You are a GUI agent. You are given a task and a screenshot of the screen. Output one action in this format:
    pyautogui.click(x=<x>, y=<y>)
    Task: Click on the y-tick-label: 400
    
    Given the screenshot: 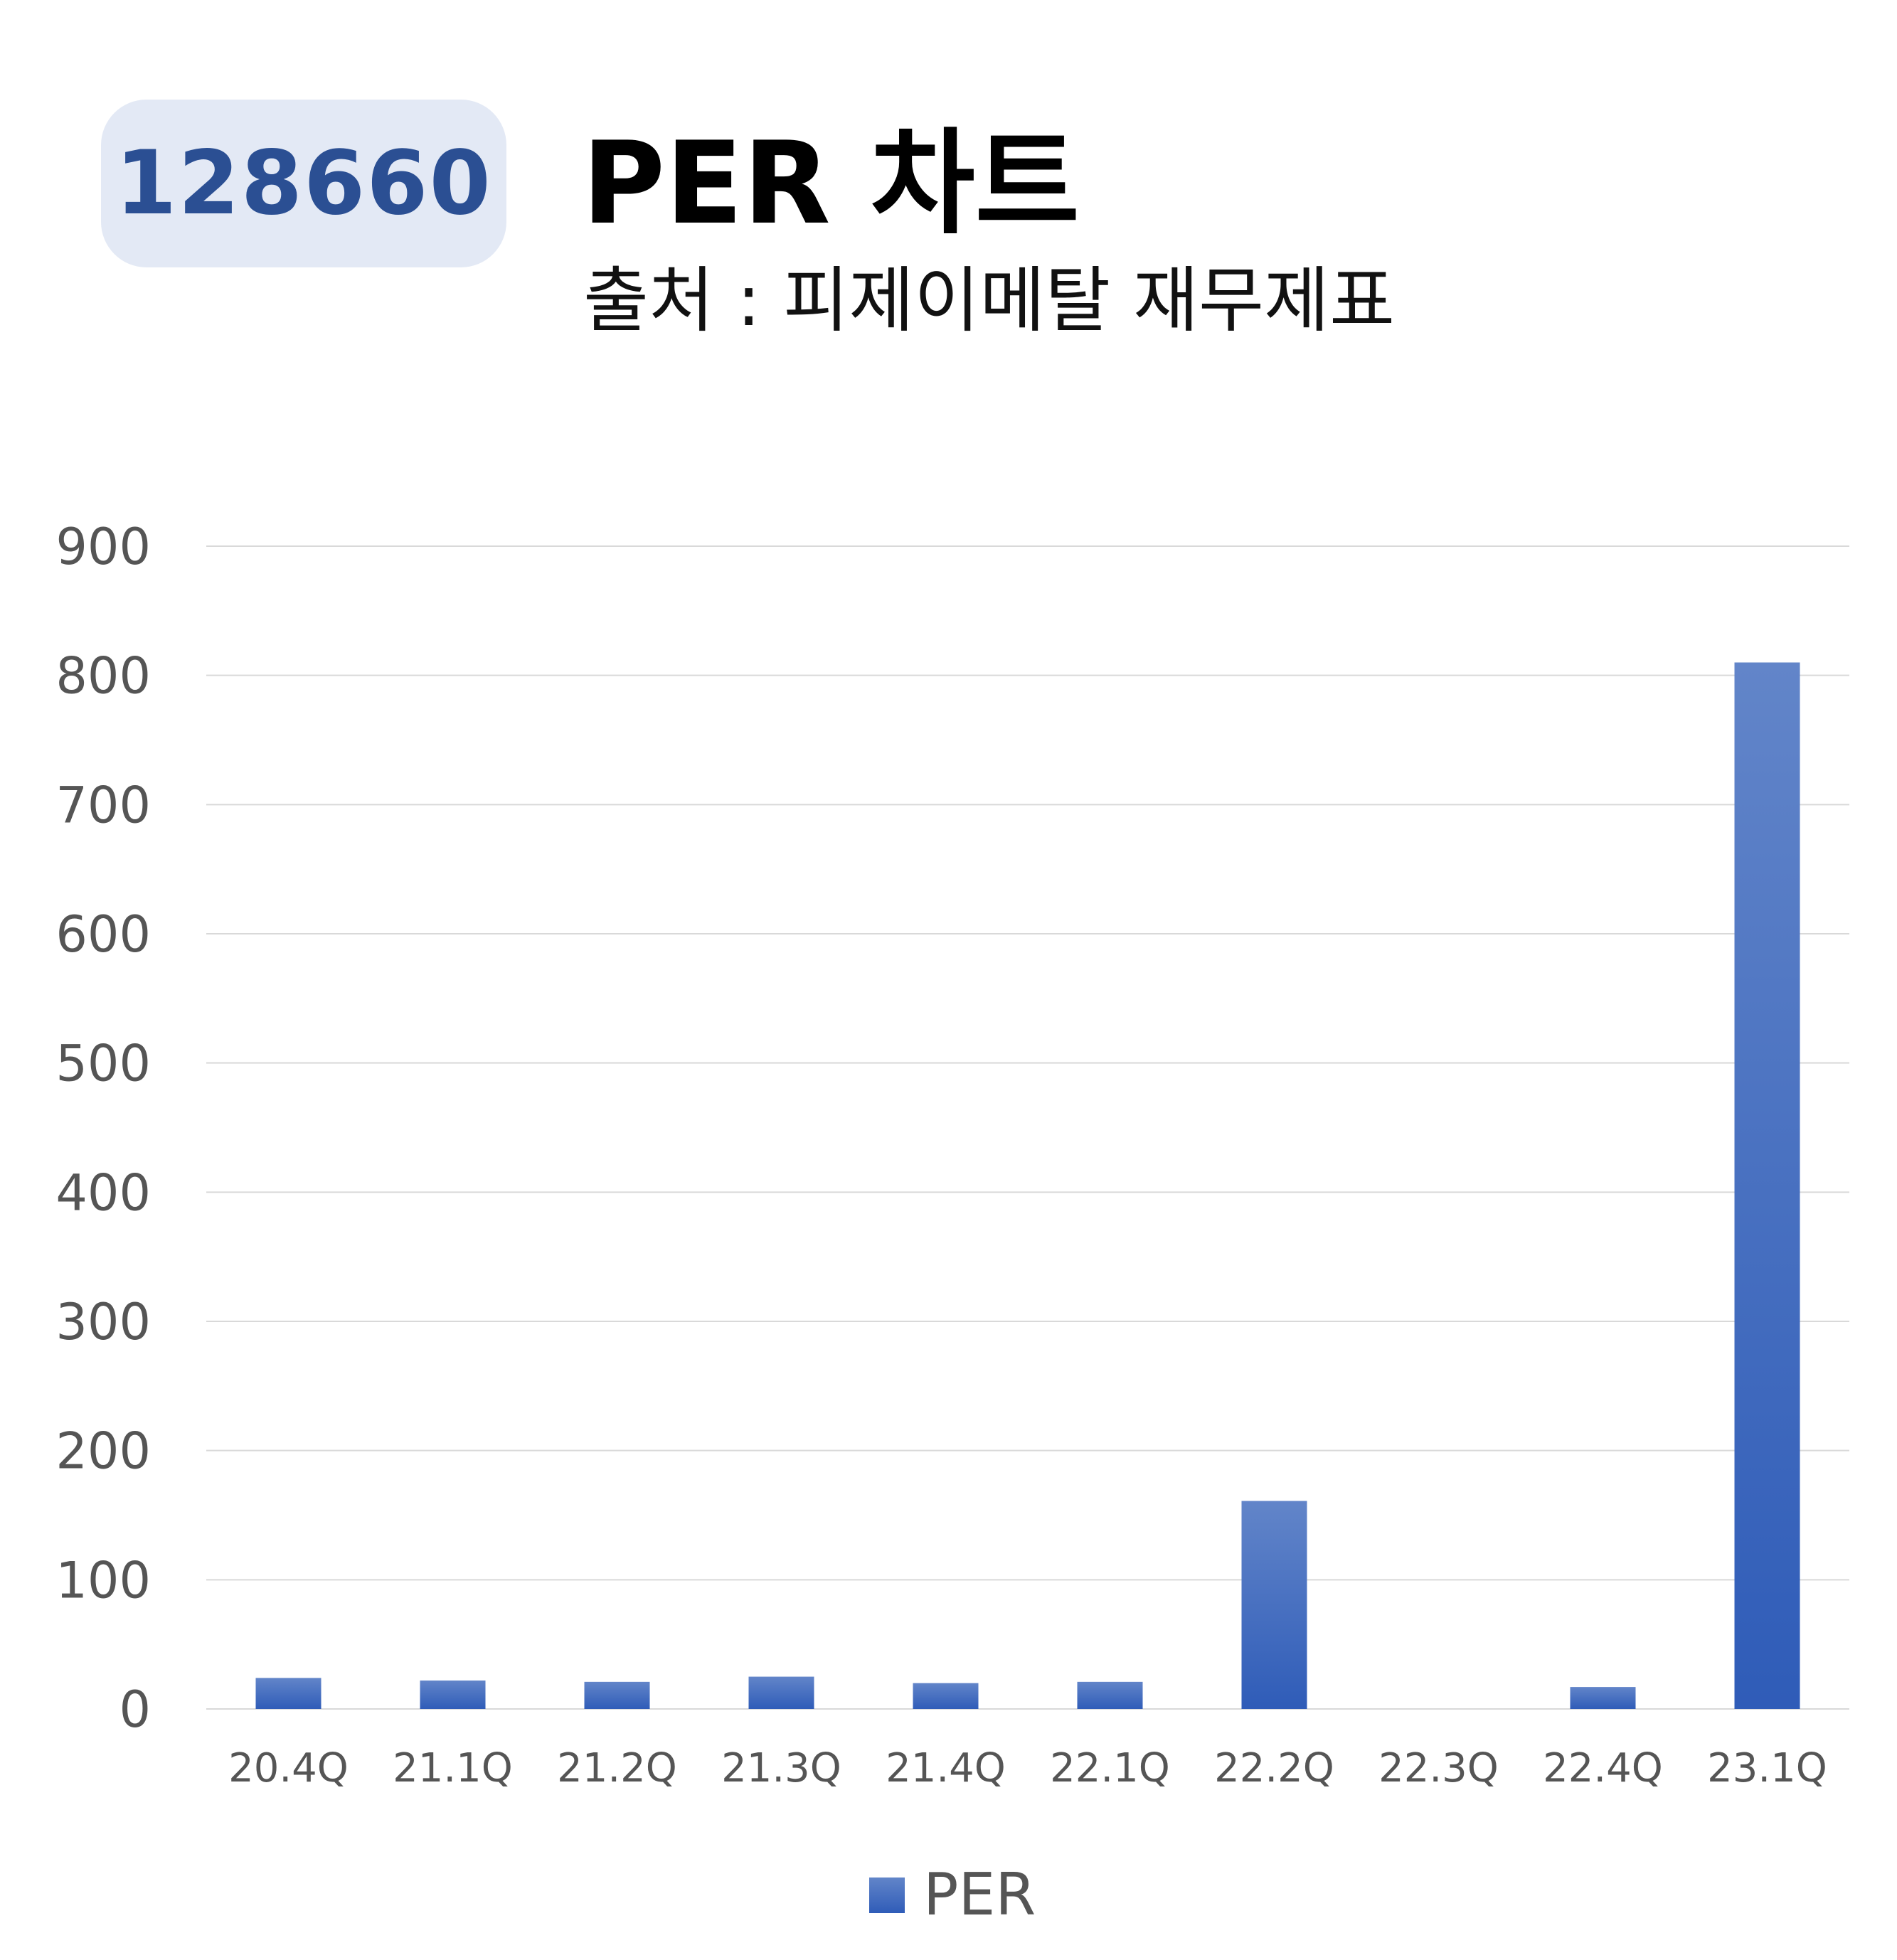 What is the action you would take?
    pyautogui.click(x=103, y=1192)
    